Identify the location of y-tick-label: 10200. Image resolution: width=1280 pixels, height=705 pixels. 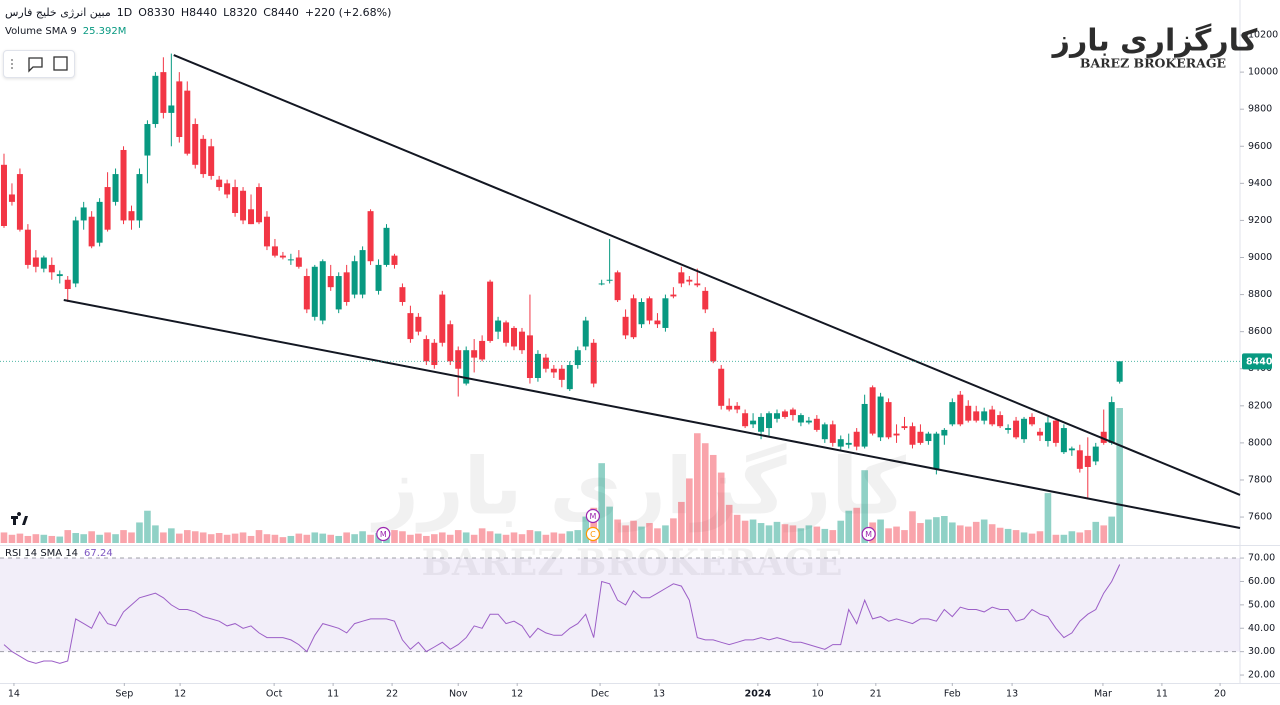
(1263, 35).